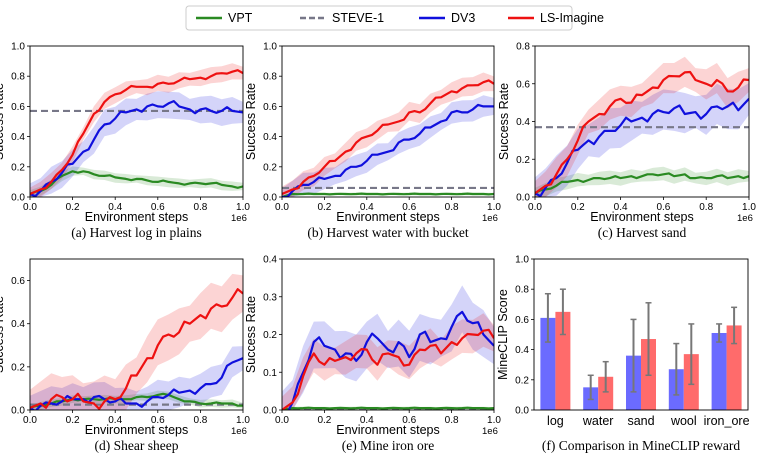 This screenshot has width=761, height=457. I want to click on panel-caption: (a) Harvest log in plains, so click(136, 232).